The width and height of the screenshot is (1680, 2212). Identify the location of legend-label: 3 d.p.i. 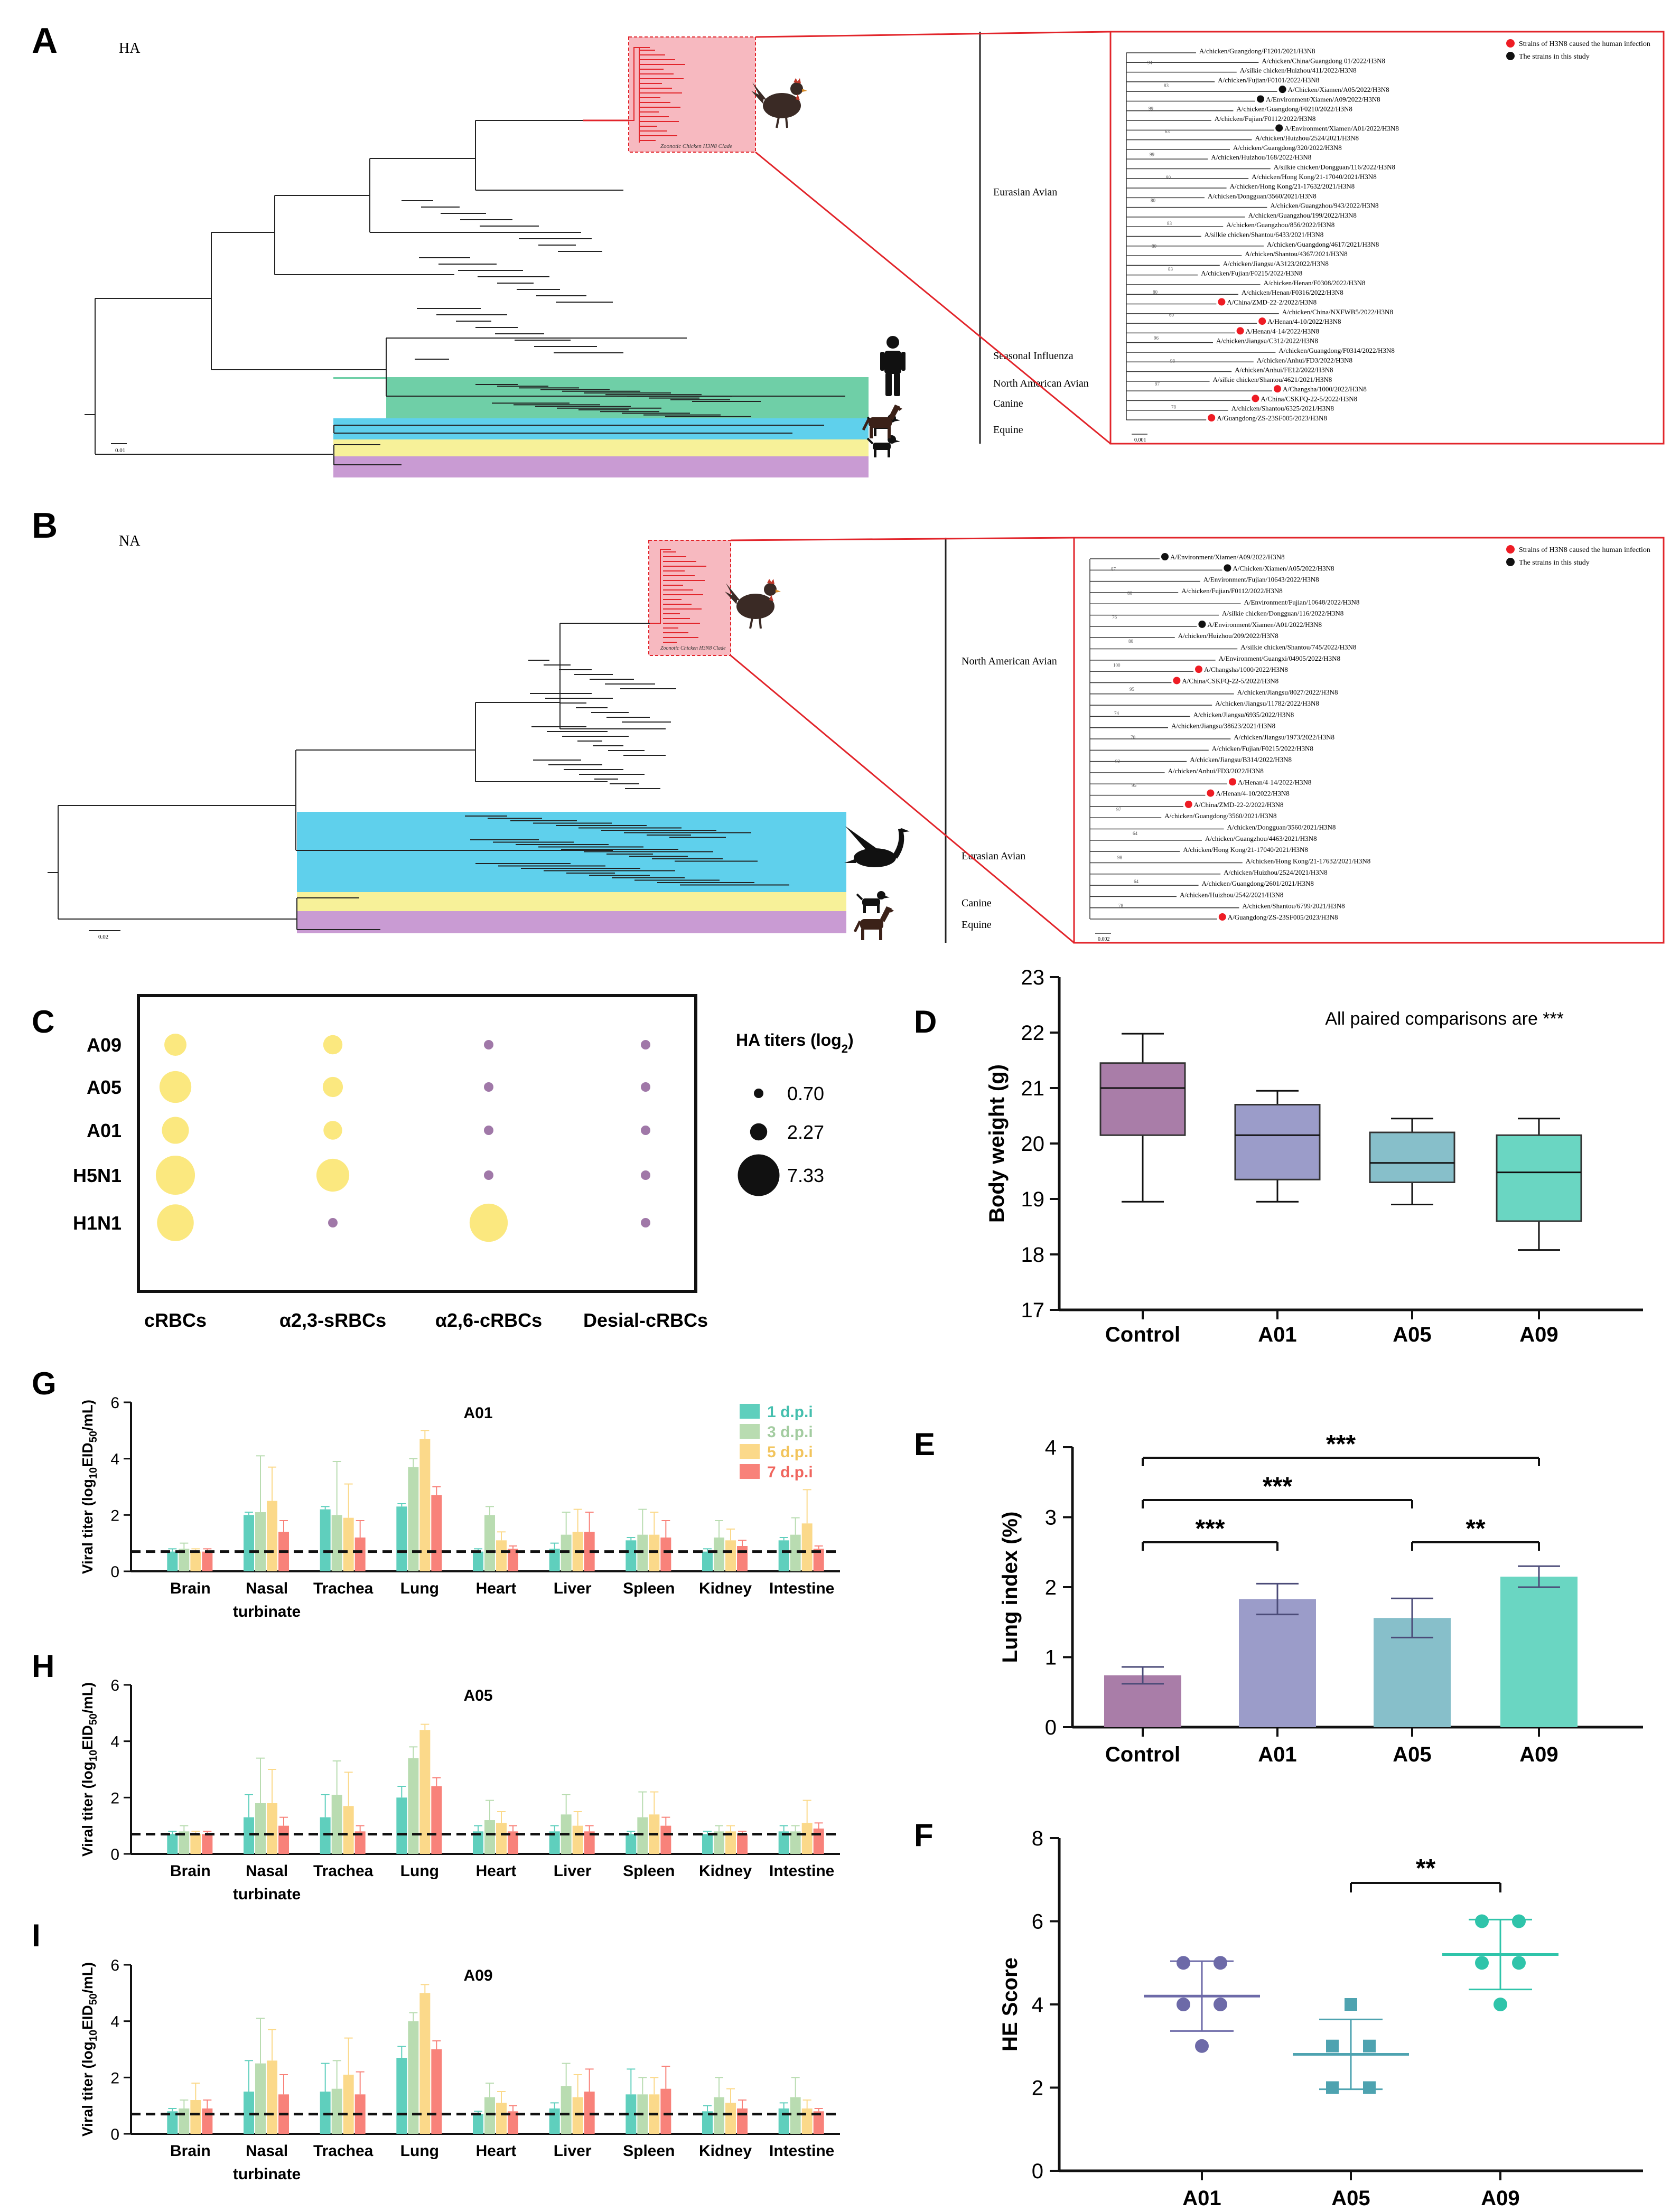
(790, 1432).